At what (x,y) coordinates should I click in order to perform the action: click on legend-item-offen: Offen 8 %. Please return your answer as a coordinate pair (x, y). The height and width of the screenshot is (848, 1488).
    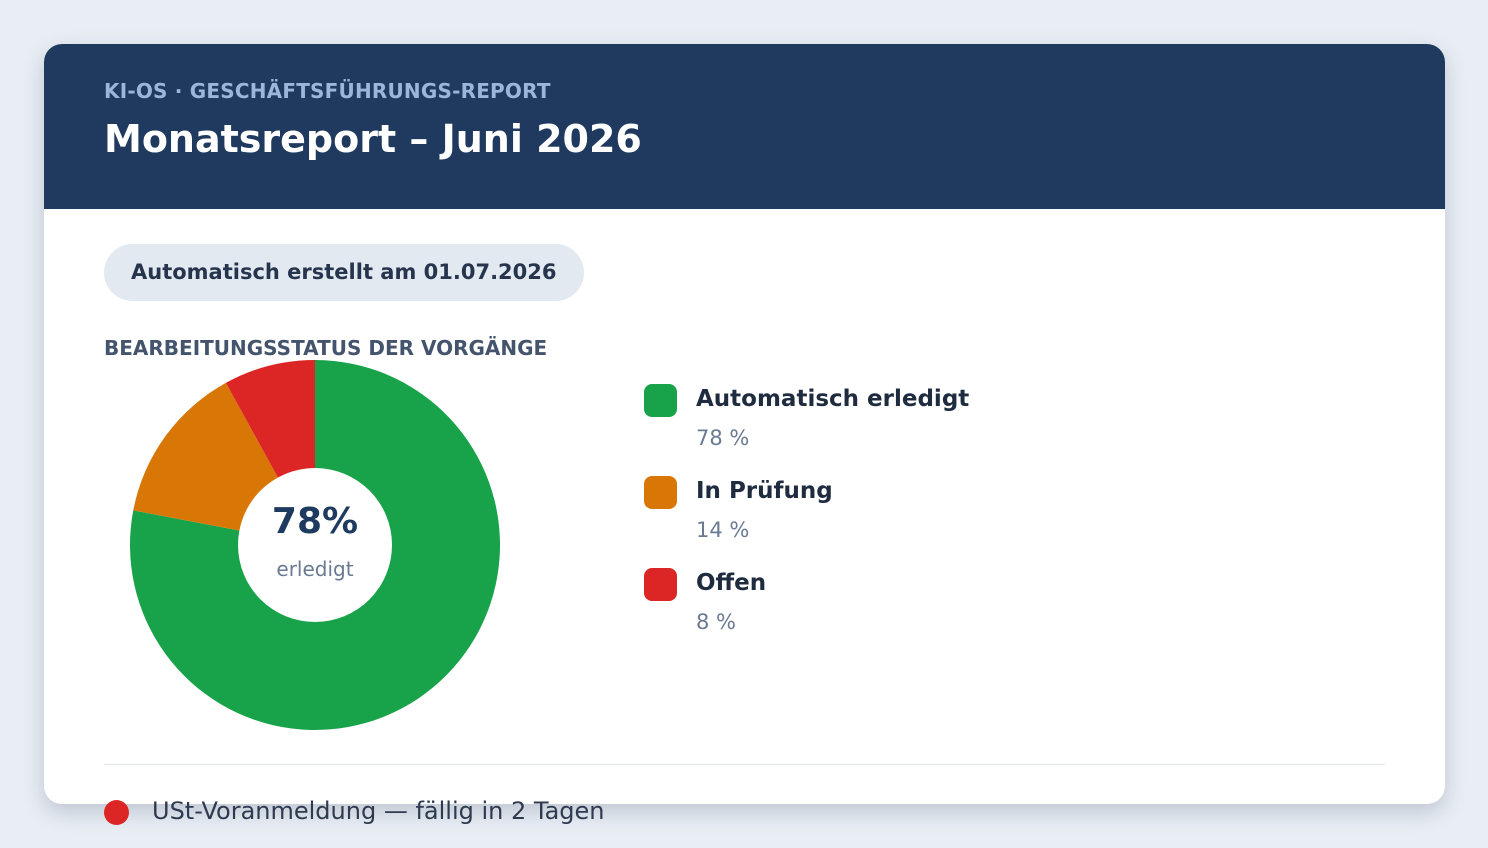
    Looking at the image, I should click on (844, 608).